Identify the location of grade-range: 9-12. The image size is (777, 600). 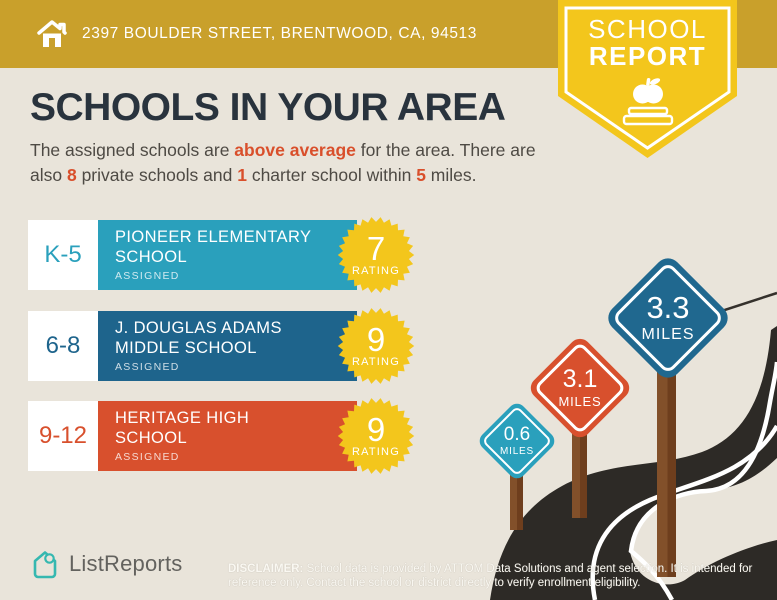
(63, 436).